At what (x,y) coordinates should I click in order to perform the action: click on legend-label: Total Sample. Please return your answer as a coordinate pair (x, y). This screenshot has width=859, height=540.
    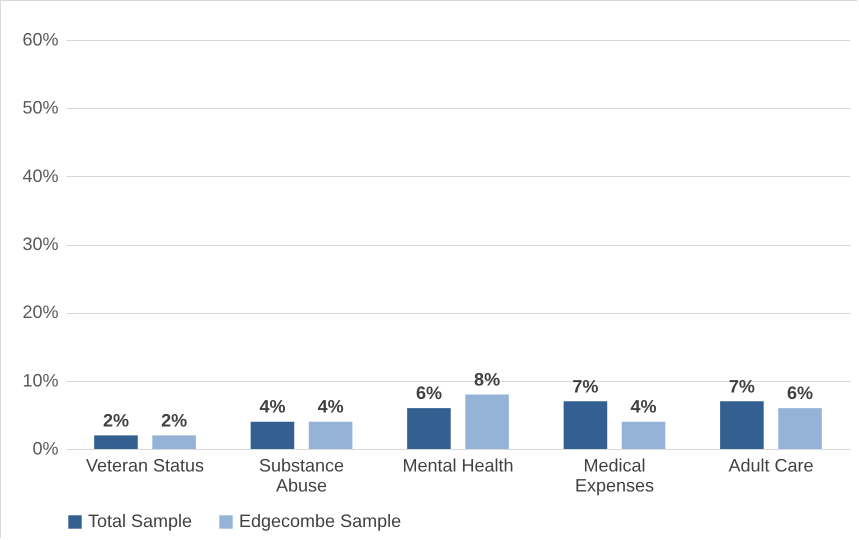
    Looking at the image, I should click on (140, 521).